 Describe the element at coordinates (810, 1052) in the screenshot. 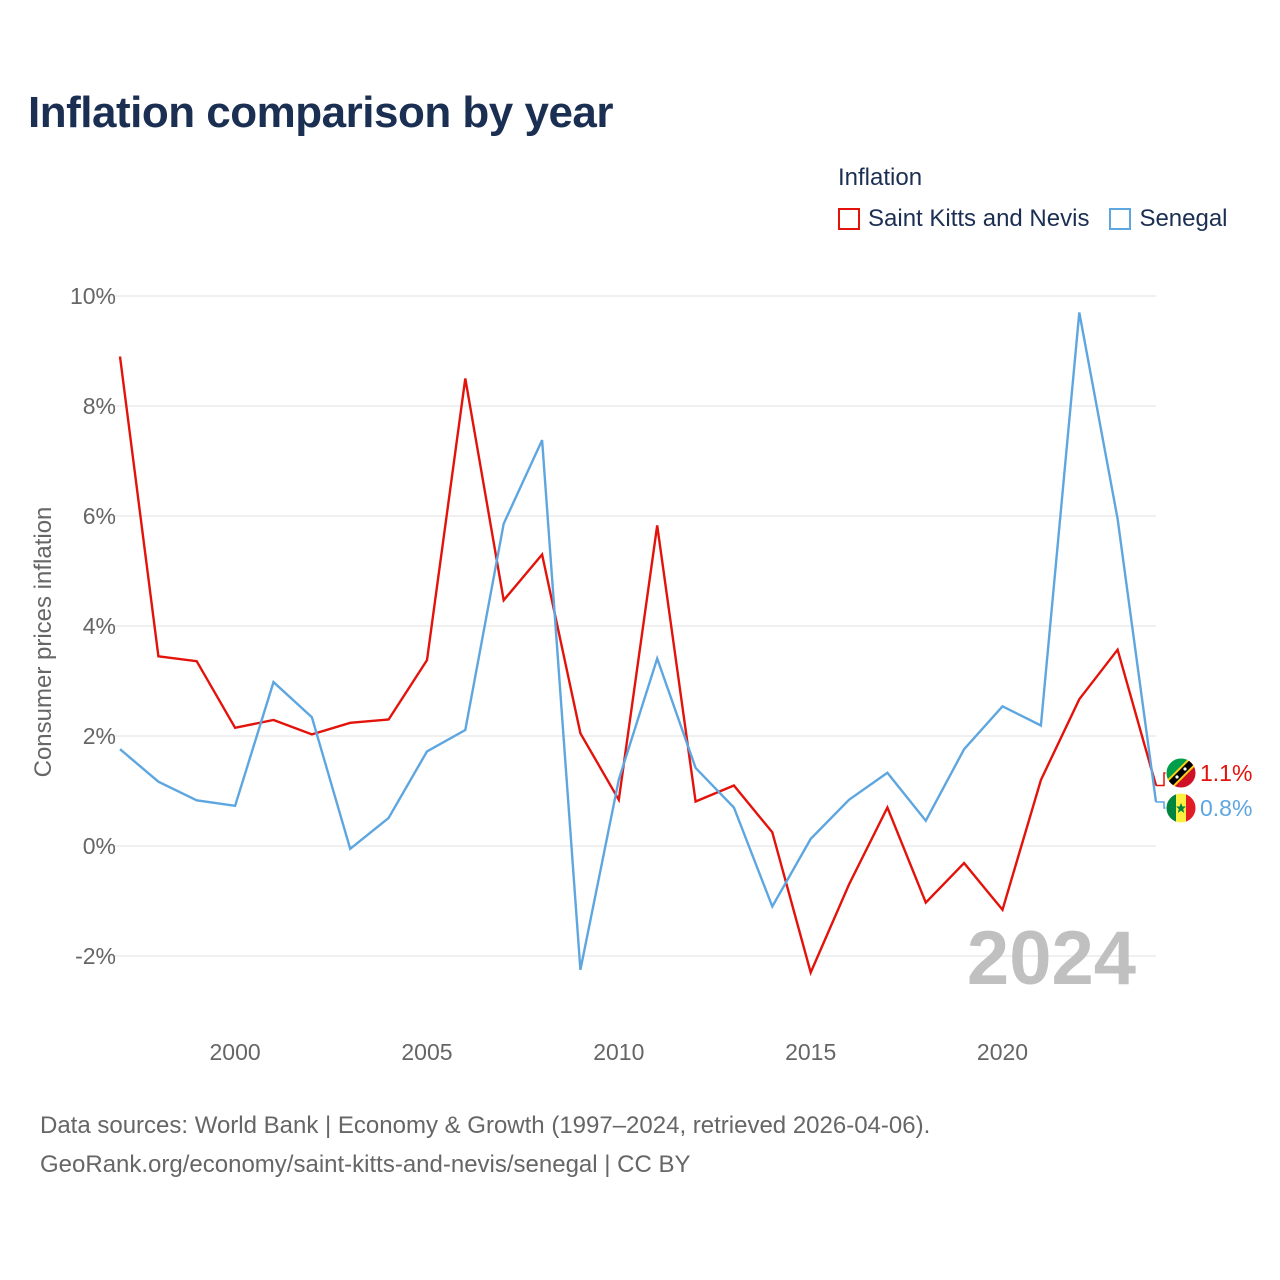

I see `x-tick-label: 2015` at that location.